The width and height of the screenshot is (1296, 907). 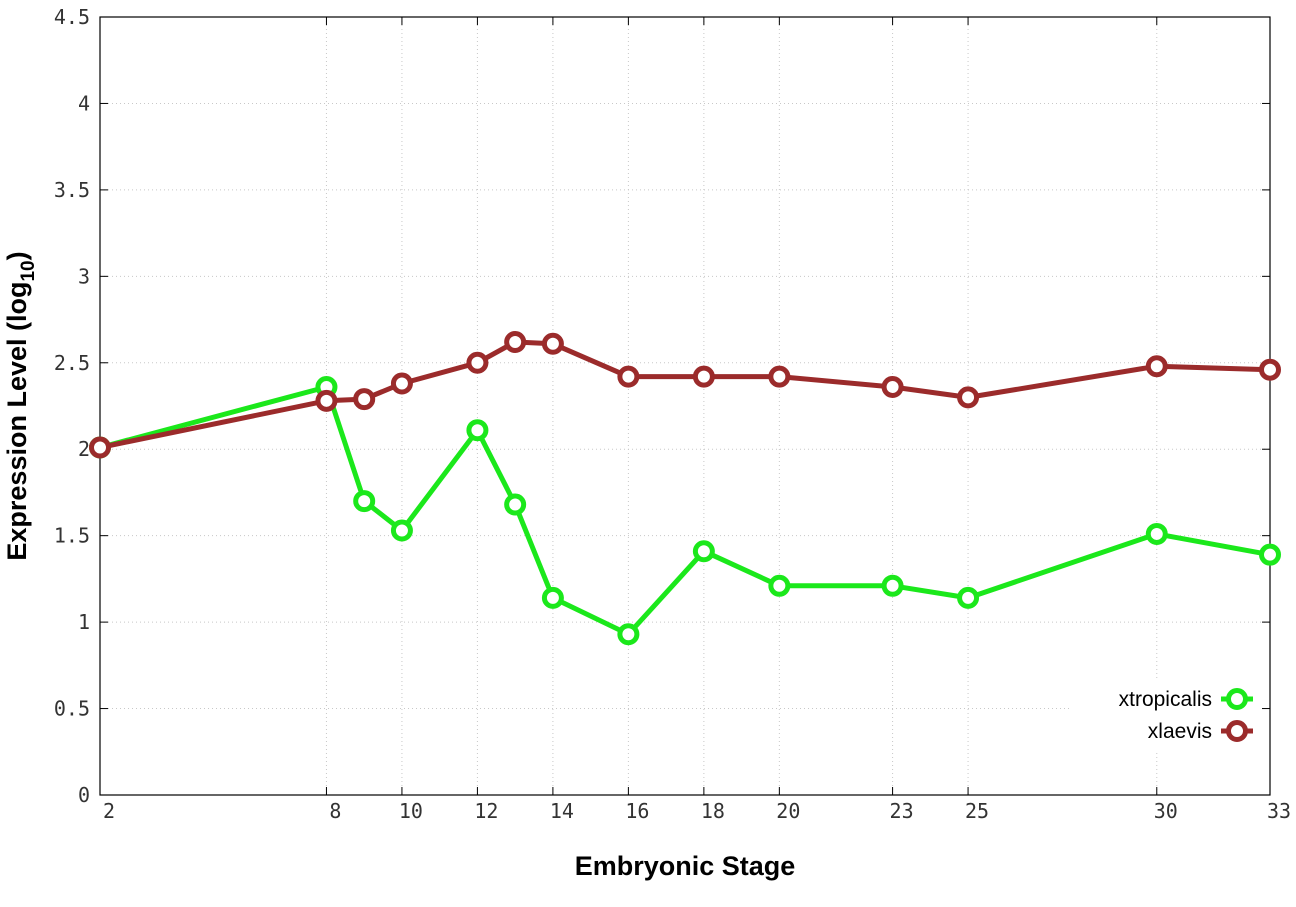 What do you see at coordinates (637, 811) in the screenshot?
I see `x-tick-label: 16` at bounding box center [637, 811].